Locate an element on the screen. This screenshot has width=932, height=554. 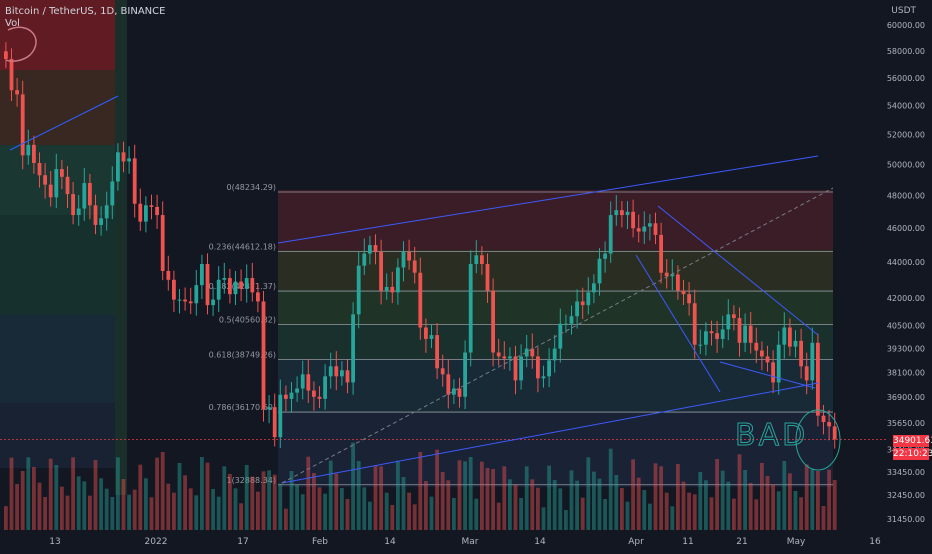
price-tick-label: 44000.00 is located at coordinates (906, 262).